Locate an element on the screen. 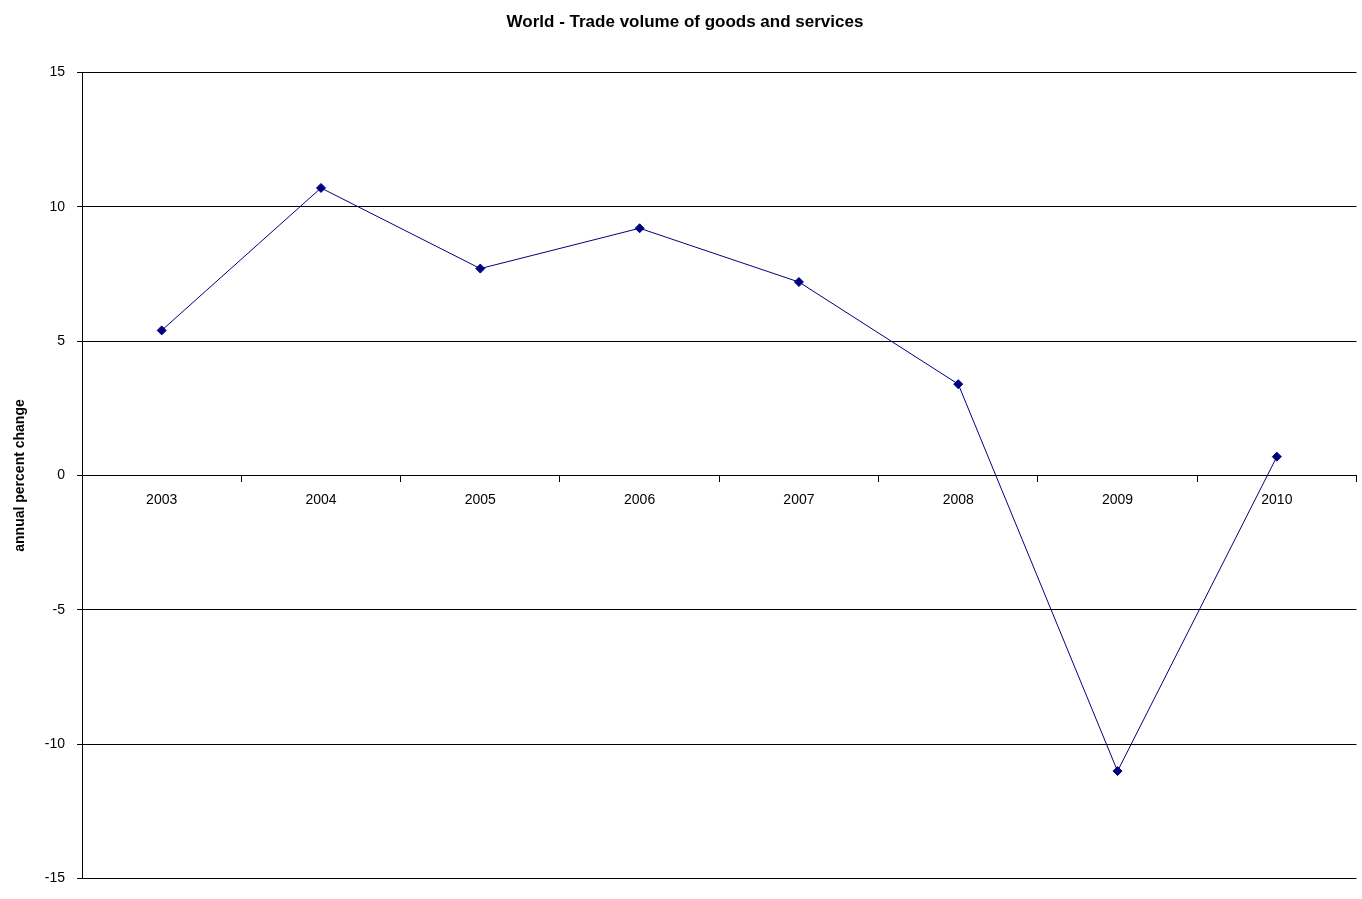 The image size is (1362, 899). y-tick-label: 0 is located at coordinates (61, 474).